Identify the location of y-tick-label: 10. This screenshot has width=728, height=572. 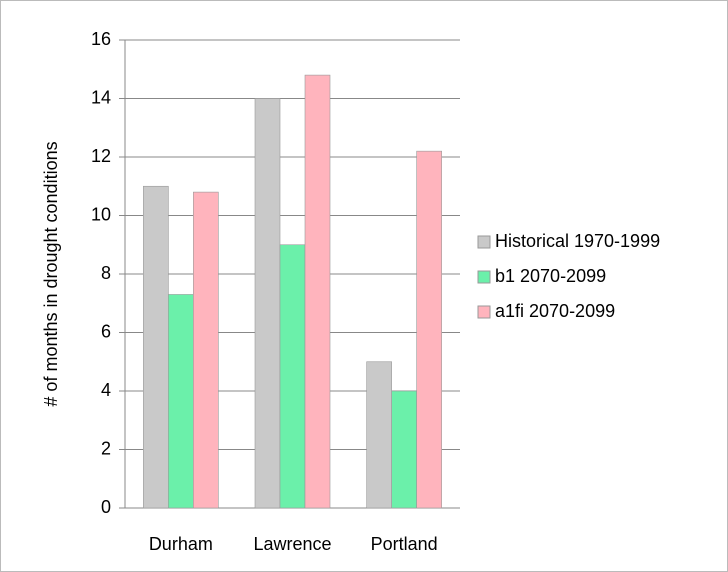
(101, 214).